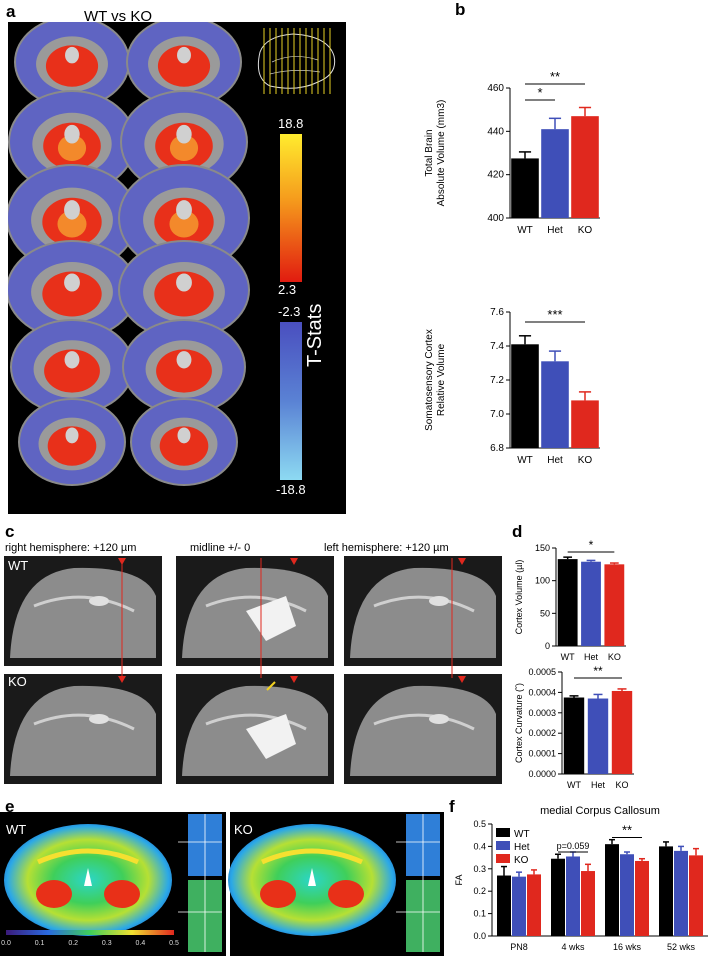  I want to click on brain-tissue, so click(83, 730).